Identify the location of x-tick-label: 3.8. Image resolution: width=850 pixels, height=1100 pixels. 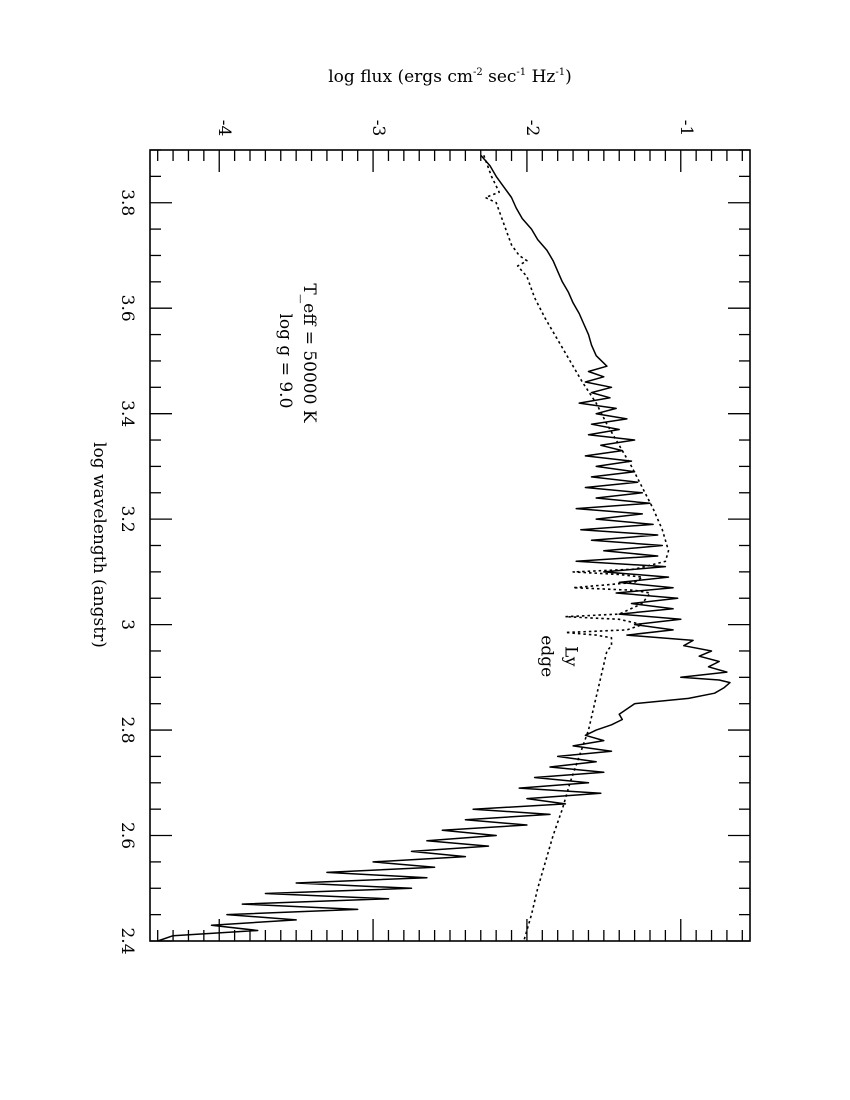
(127, 202).